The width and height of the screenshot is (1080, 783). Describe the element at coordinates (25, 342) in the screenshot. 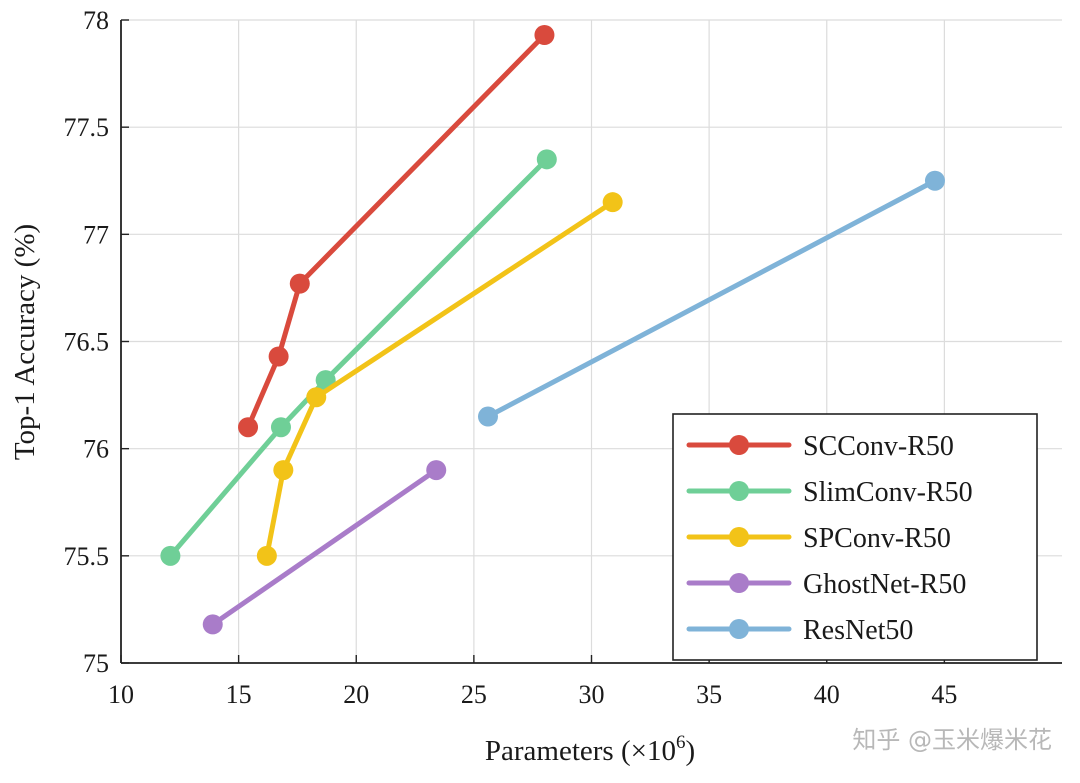

I see `y-axis-label: Top-1 Accuracy (%)` at that location.